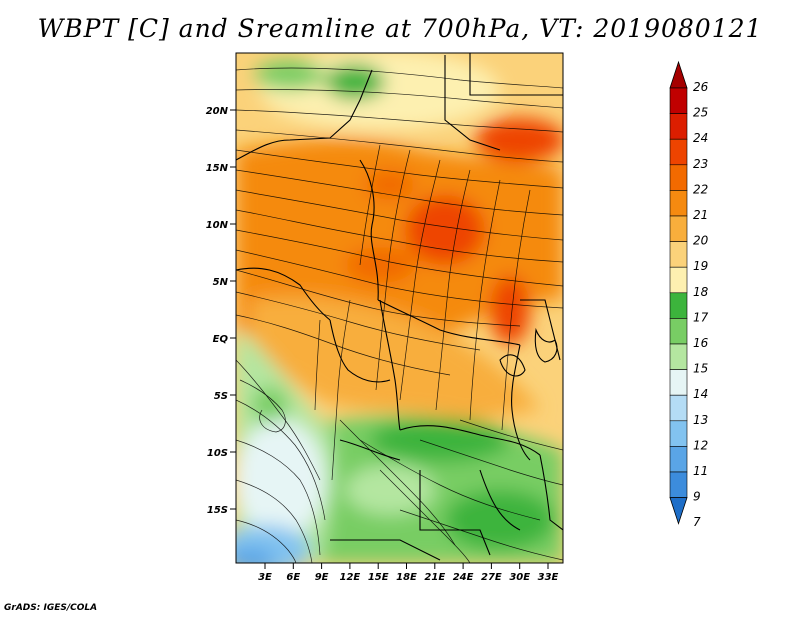 This screenshot has height=618, width=800. I want to click on colorbar-label: 22, so click(700, 189).